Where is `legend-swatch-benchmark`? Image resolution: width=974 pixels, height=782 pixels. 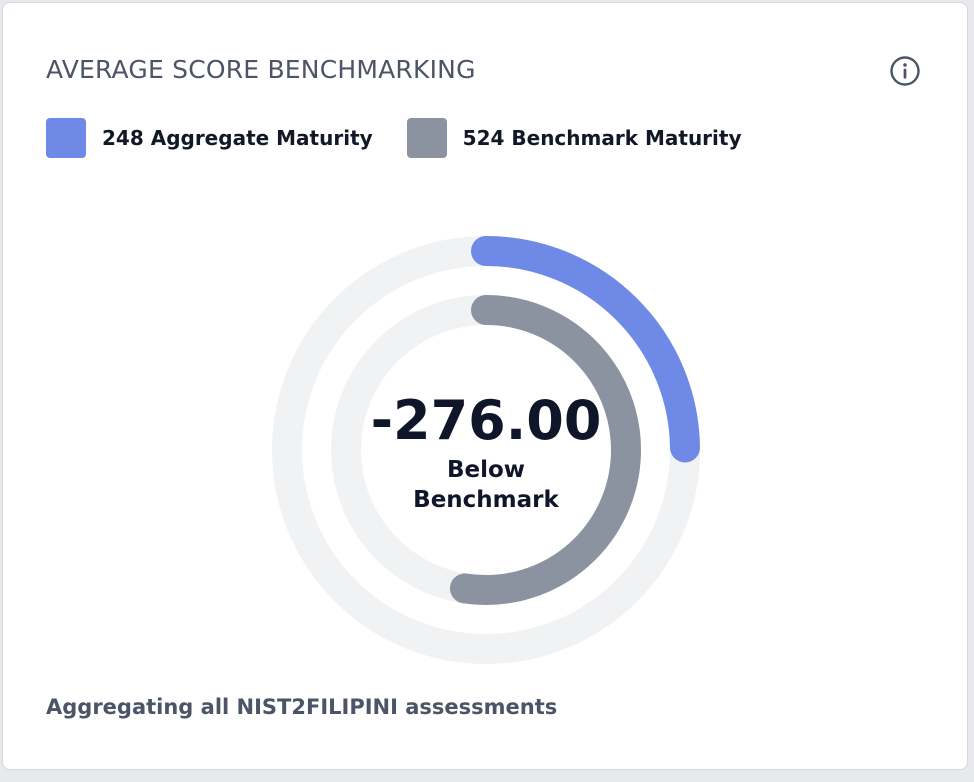
legend-swatch-benchmark is located at coordinates (426, 138).